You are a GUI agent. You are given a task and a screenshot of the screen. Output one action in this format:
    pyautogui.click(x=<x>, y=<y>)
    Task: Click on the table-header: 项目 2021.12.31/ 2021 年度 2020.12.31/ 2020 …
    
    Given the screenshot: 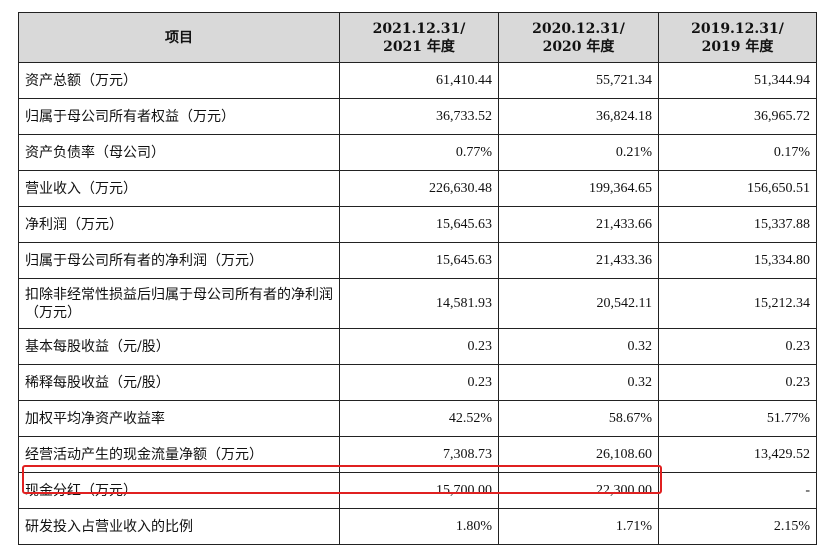 What is the action you would take?
    pyautogui.click(x=417, y=37)
    